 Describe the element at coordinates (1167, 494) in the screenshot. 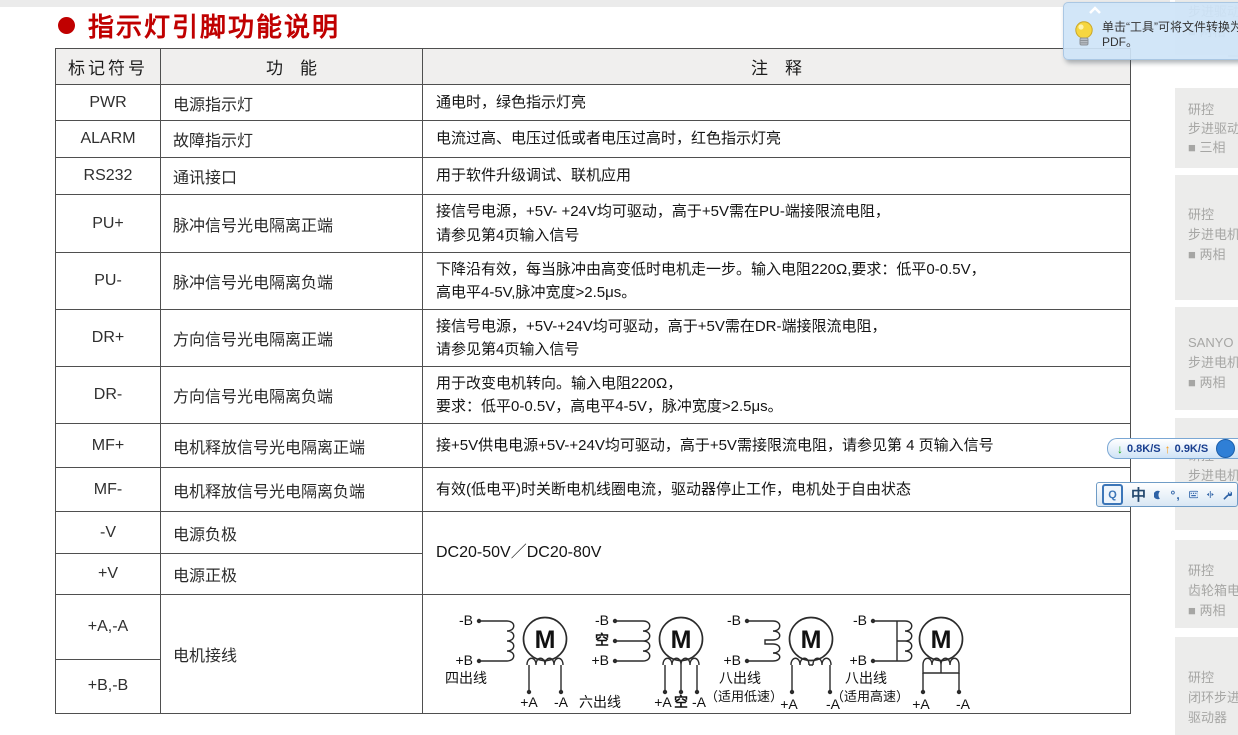

I see `ime-toolbar: Q 中 °,` at that location.